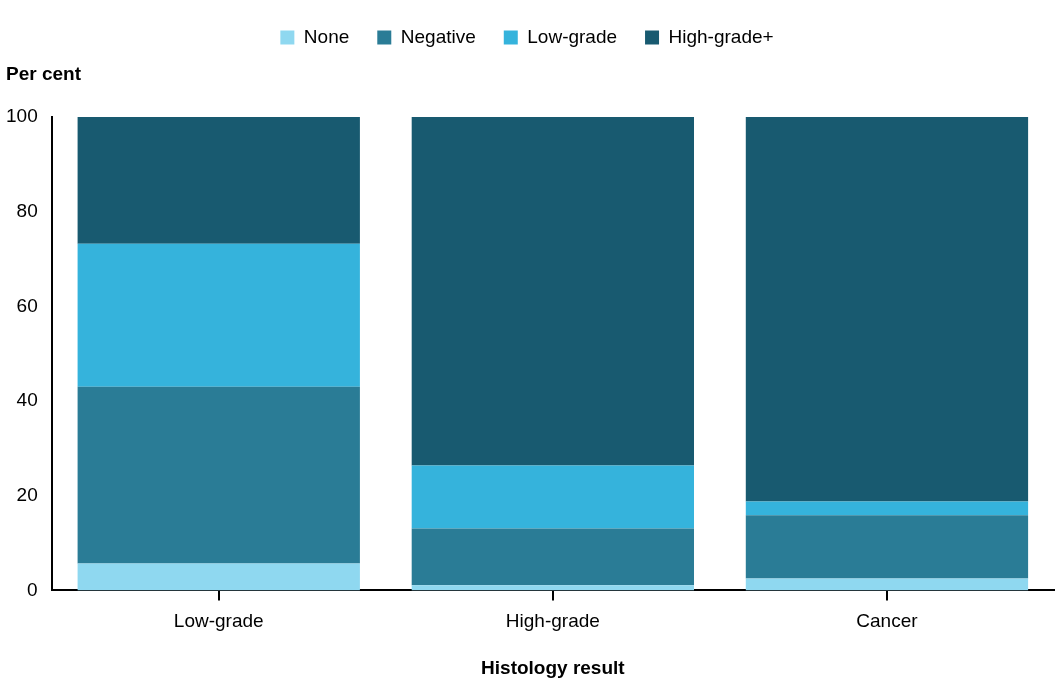  Describe the element at coordinates (218, 621) in the screenshot. I see `x-tick-label: Low-grade` at that location.